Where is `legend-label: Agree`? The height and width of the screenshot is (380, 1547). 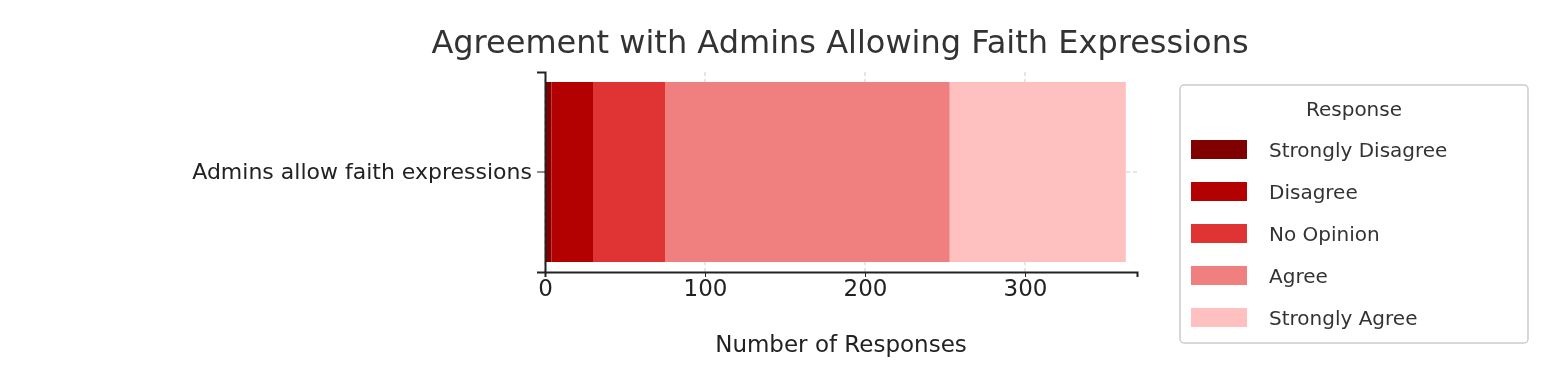 legend-label: Agree is located at coordinates (1298, 276).